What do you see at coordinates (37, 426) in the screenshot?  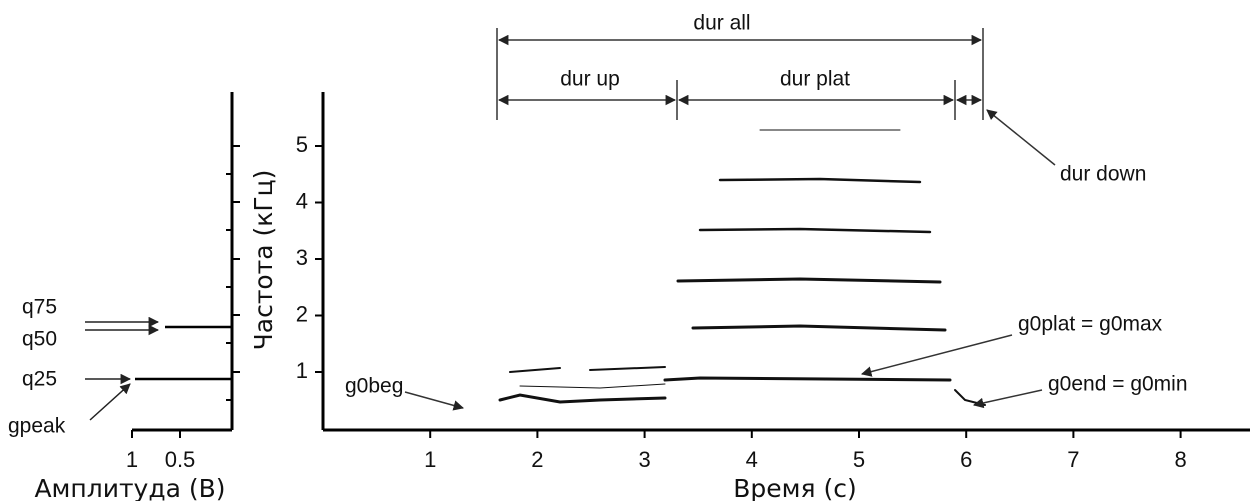 I see `label-gpeak: gpeak` at bounding box center [37, 426].